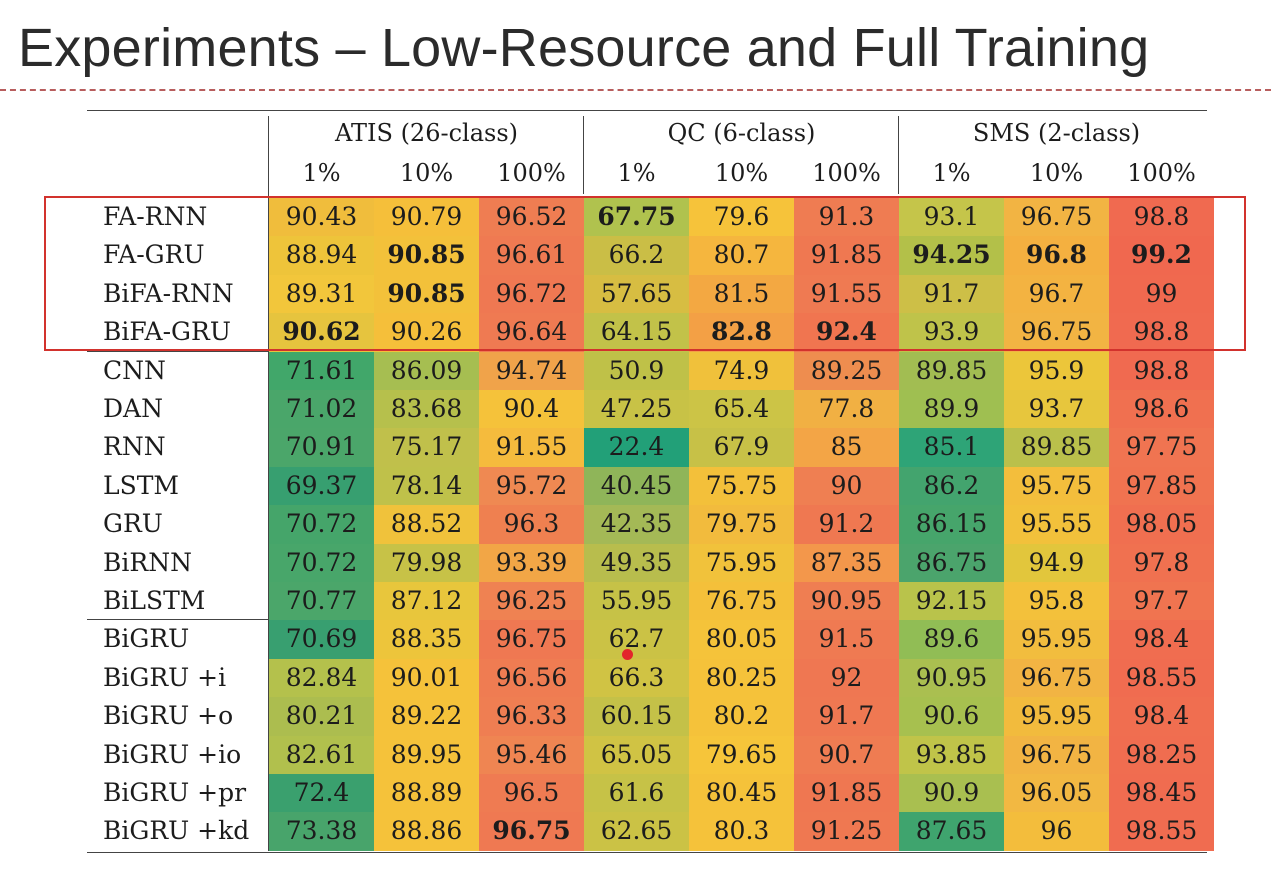  Describe the element at coordinates (168, 293) in the screenshot. I see `row-label: BiFA-RNN` at that location.